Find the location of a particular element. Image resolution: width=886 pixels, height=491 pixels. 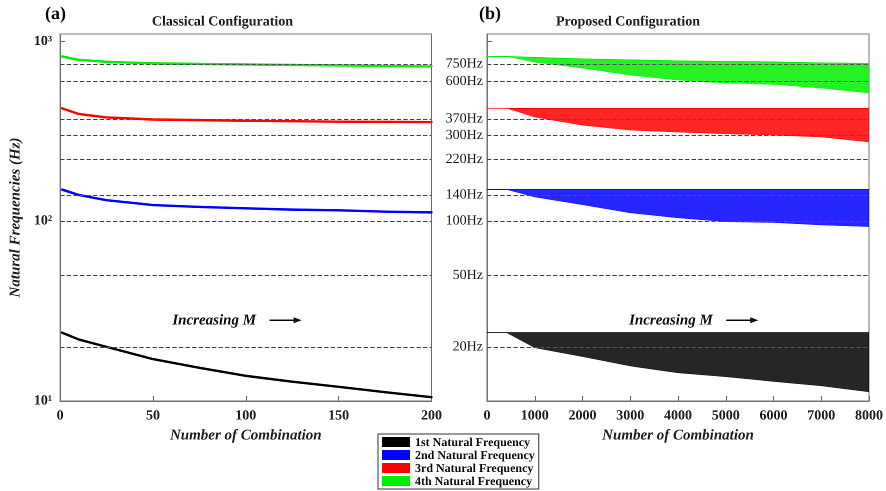

y-tick-label: 10² is located at coordinates (43, 221).